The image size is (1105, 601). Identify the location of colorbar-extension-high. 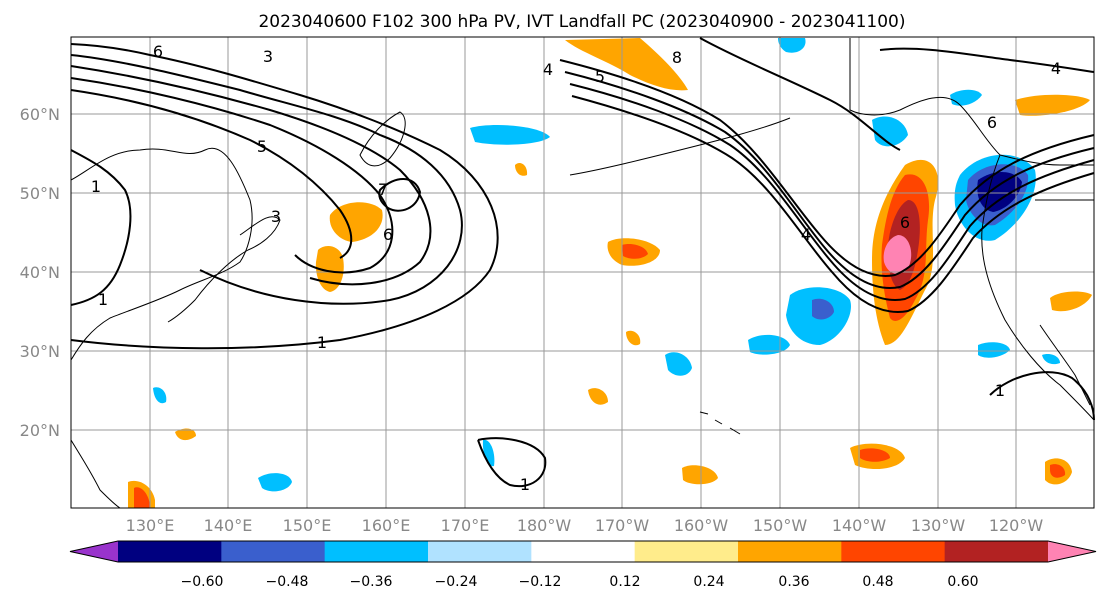
(1072, 551).